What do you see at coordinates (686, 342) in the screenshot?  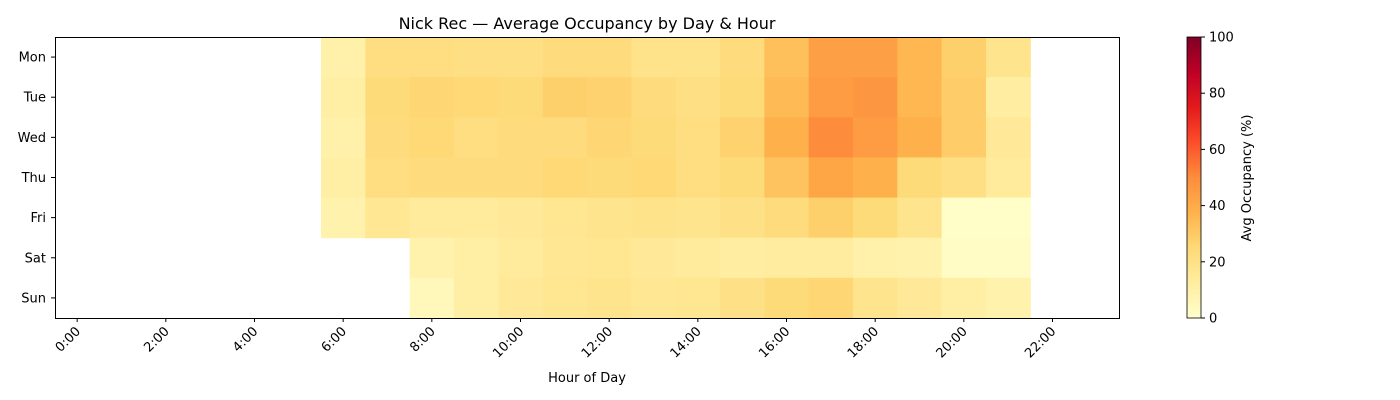 I see `x-tick-label: 14:00` at bounding box center [686, 342].